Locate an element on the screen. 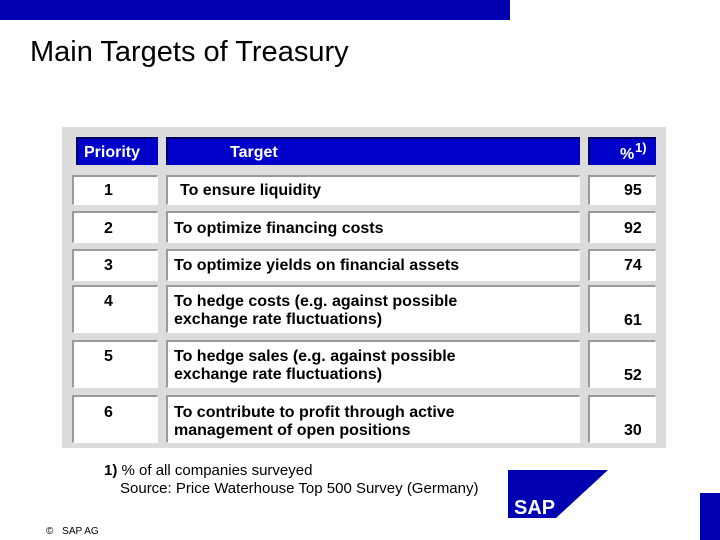  header-percent-footnote-marker: 1) is located at coordinates (641, 147).